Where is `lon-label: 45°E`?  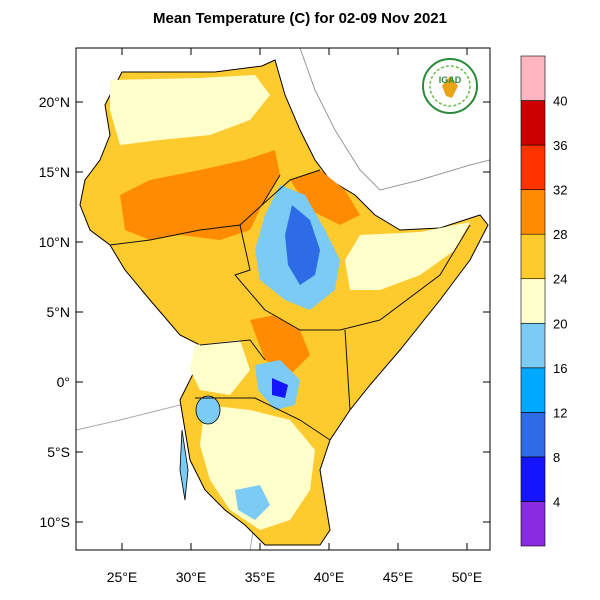 lon-label: 45°E is located at coordinates (398, 577).